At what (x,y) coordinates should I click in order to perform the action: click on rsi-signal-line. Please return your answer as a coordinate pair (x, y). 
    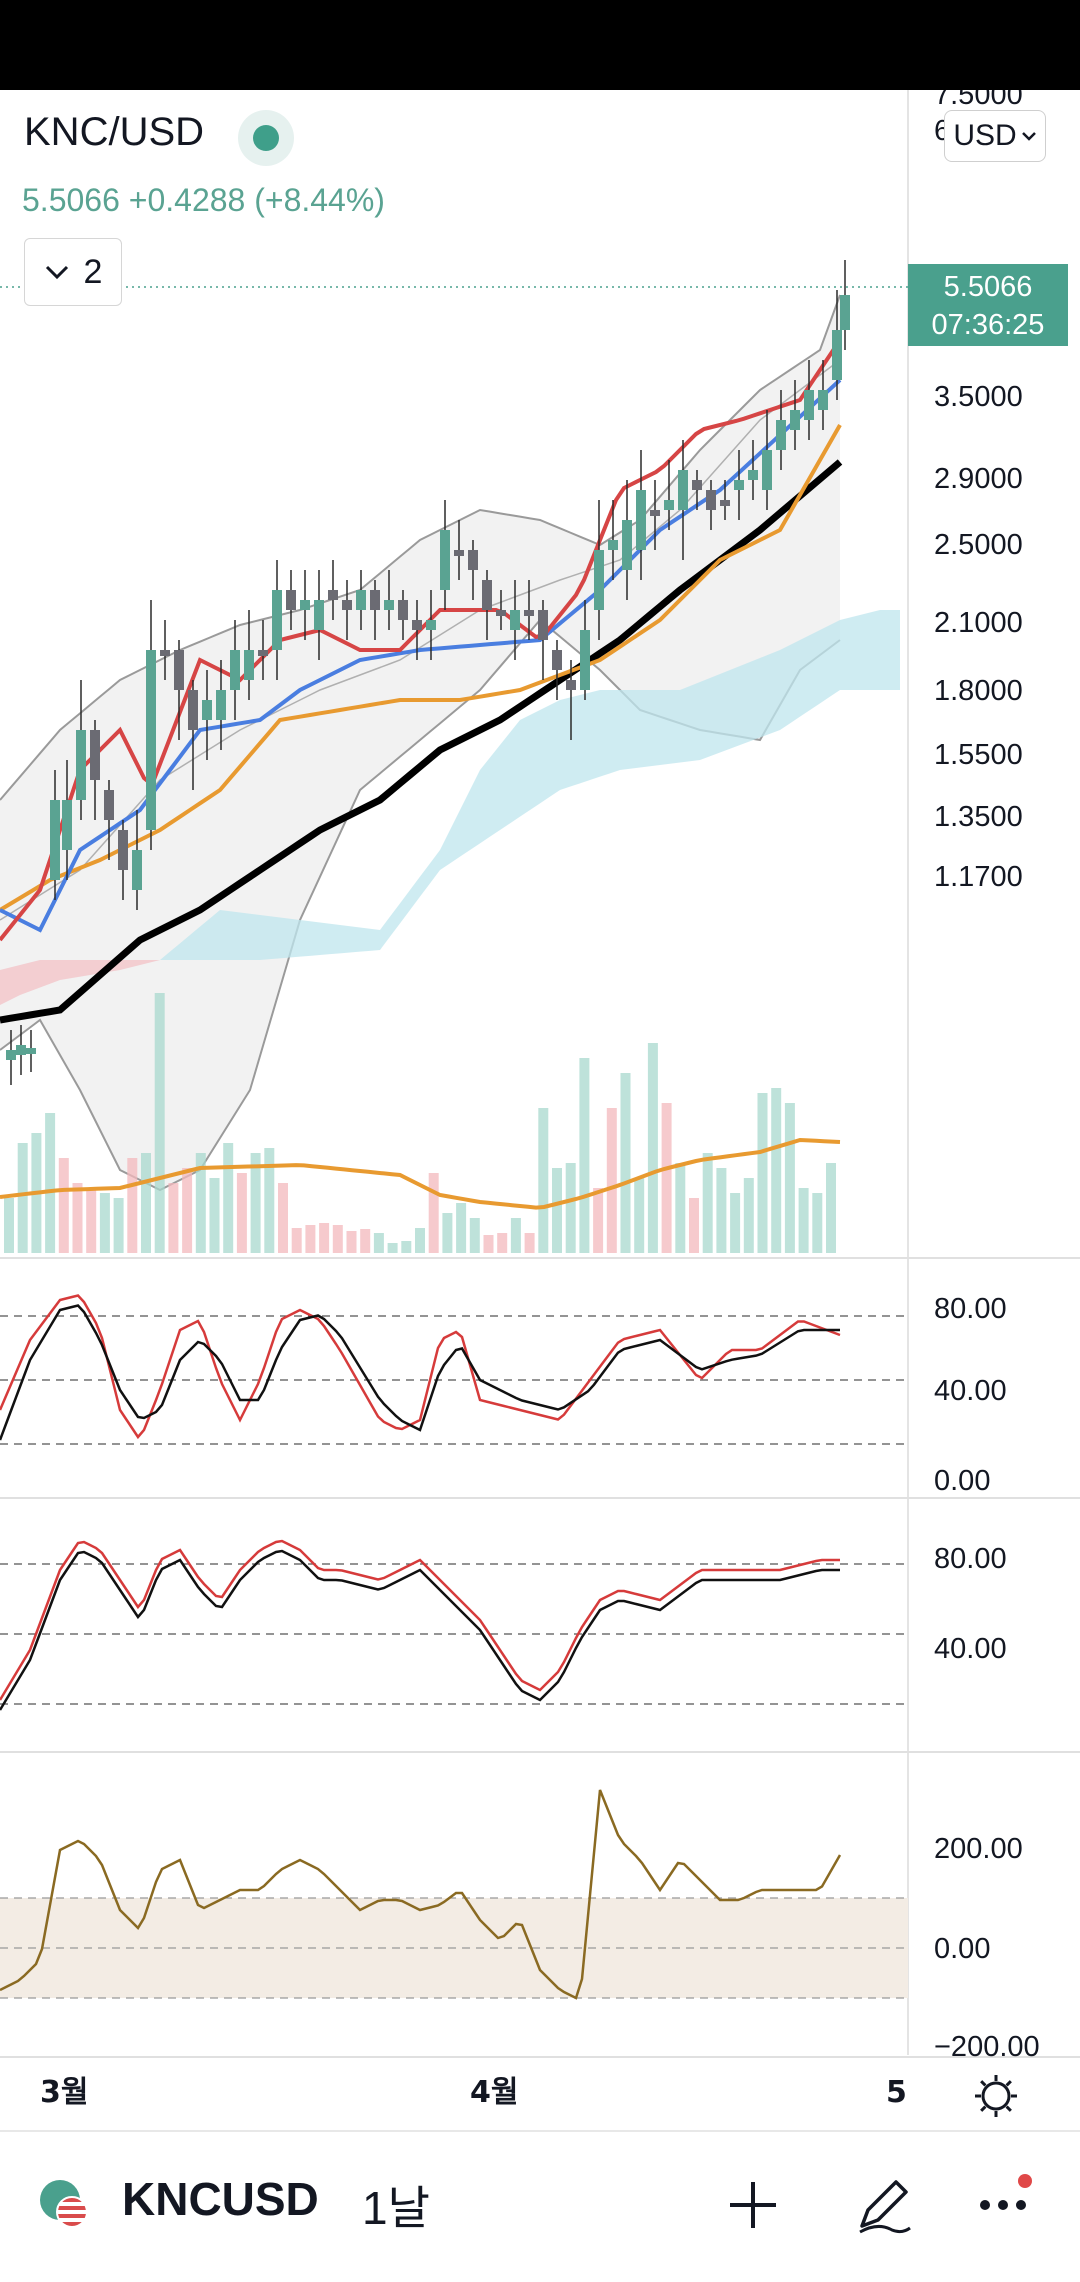
    Looking at the image, I should click on (420, 1630).